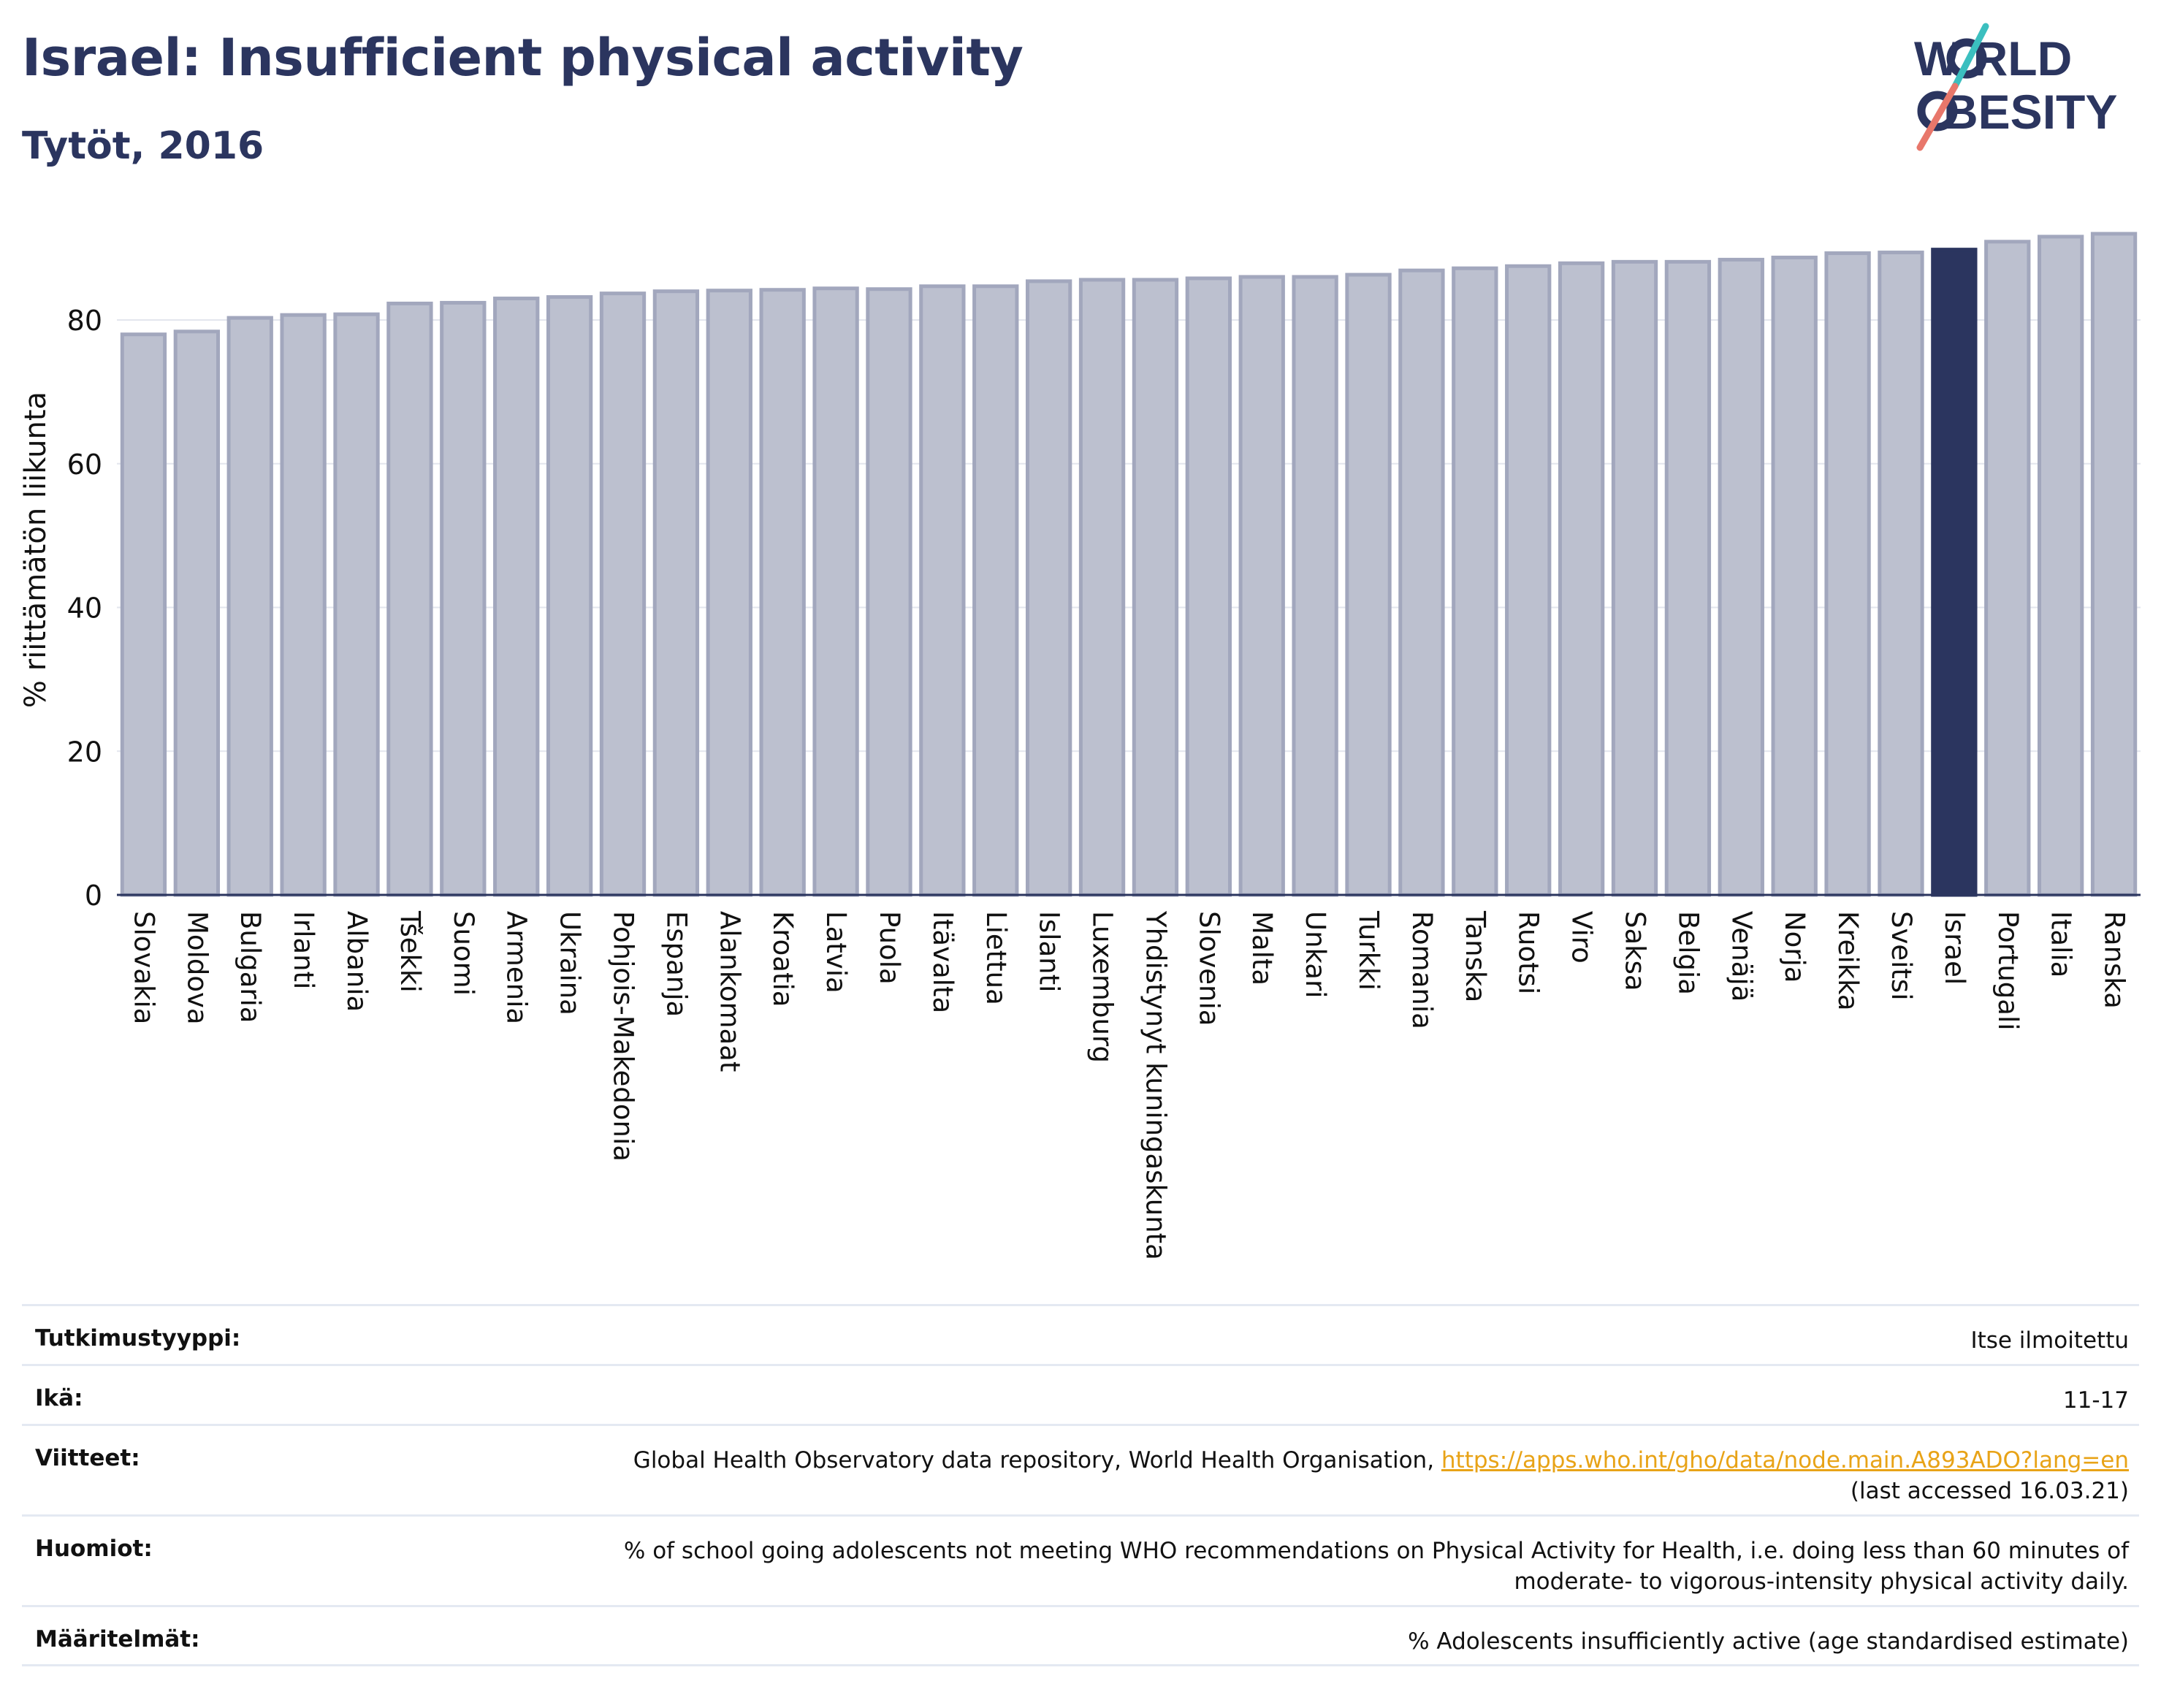 The image size is (2161, 1708). What do you see at coordinates (1080, 1394) in the screenshot?
I see `meta-row-age: Ikä: 11-17` at bounding box center [1080, 1394].